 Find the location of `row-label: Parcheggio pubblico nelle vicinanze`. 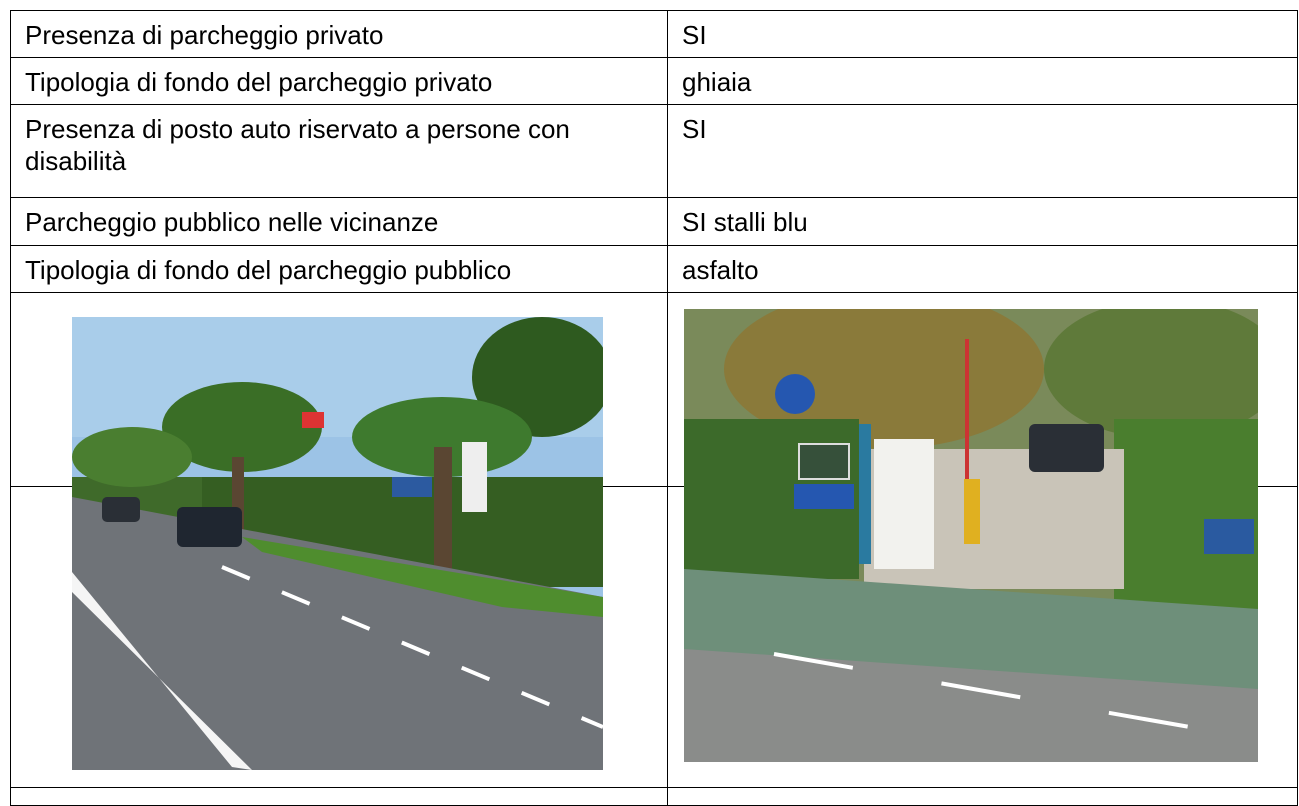

row-label: Parcheggio pubblico nelle vicinanze is located at coordinates (339, 221).